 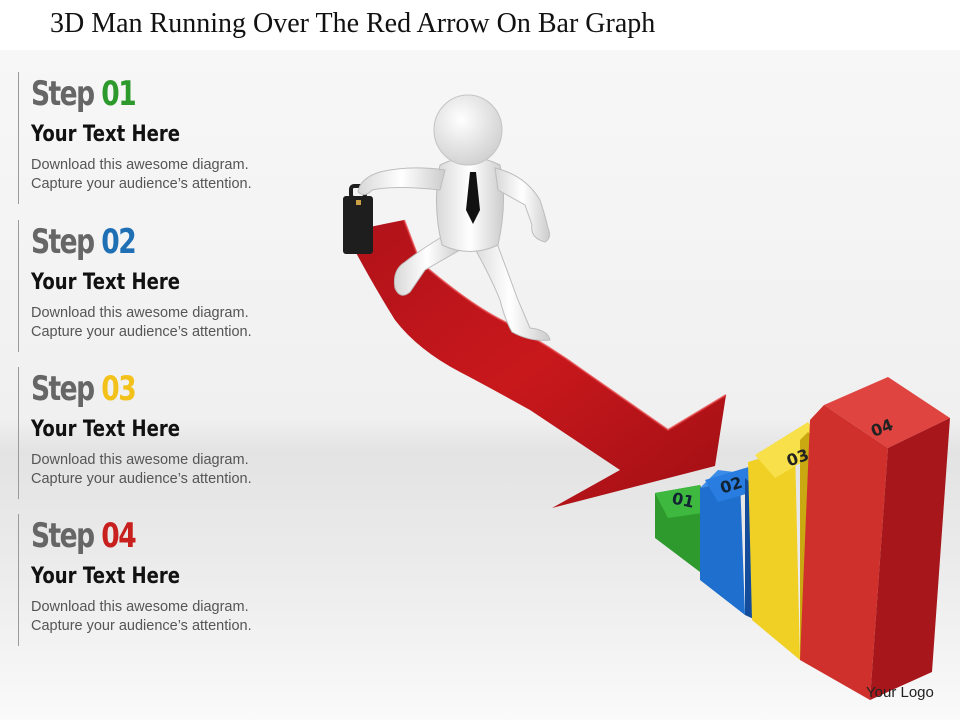 What do you see at coordinates (141, 184) in the screenshot?
I see `step-1-line-2: Capture your audience’s attention.` at bounding box center [141, 184].